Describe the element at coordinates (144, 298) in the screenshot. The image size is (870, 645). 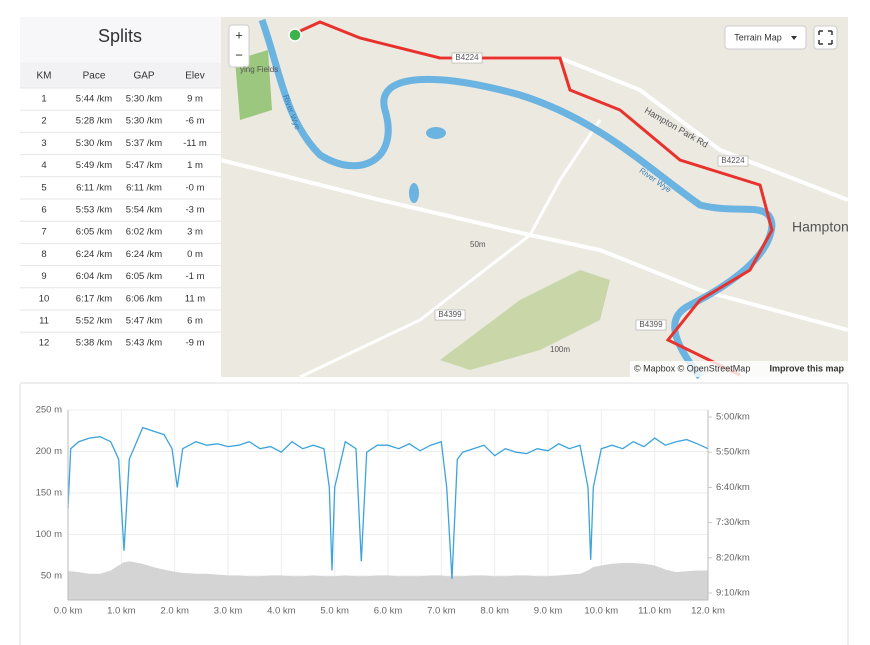
I see `cell: 6:06 /km` at that location.